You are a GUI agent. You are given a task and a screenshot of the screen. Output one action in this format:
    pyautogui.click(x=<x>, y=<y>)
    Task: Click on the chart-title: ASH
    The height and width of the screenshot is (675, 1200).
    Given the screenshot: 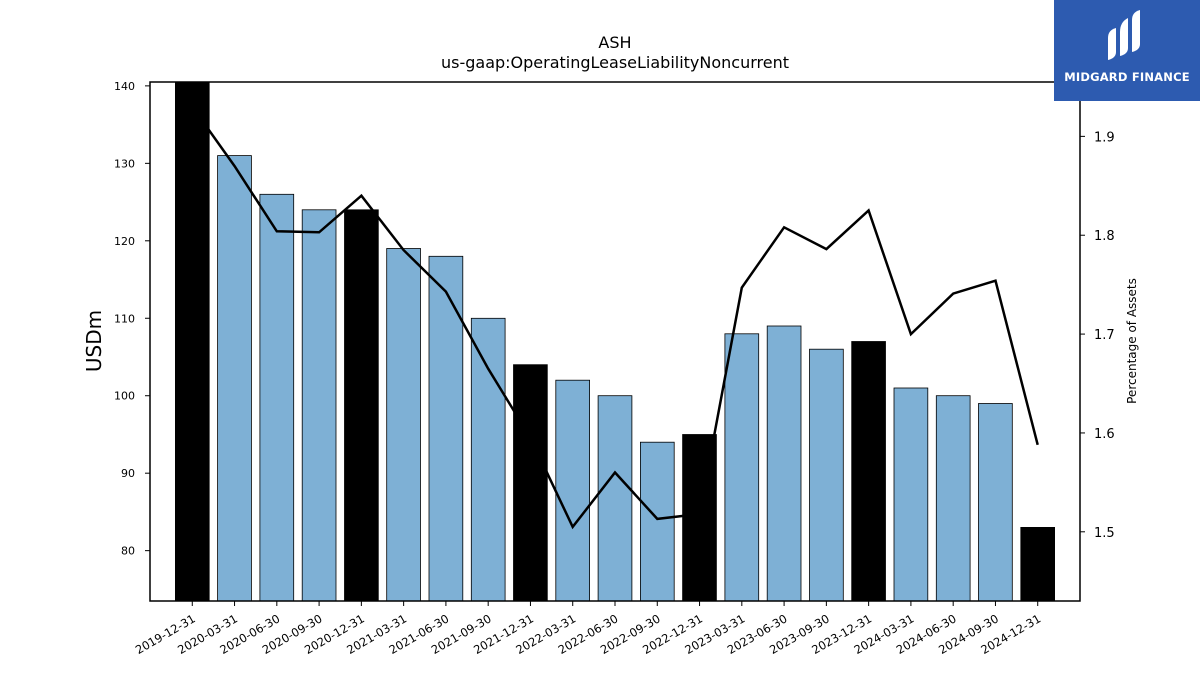 What is the action you would take?
    pyautogui.click(x=614, y=42)
    